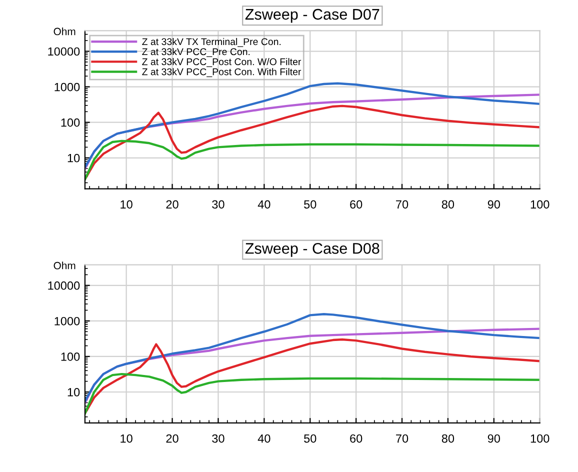 This screenshot has width=578, height=472. Describe the element at coordinates (222, 63) in the screenshot. I see `legend-label: Z at 33kV PCC_Post Con. W/O Filter` at that location.